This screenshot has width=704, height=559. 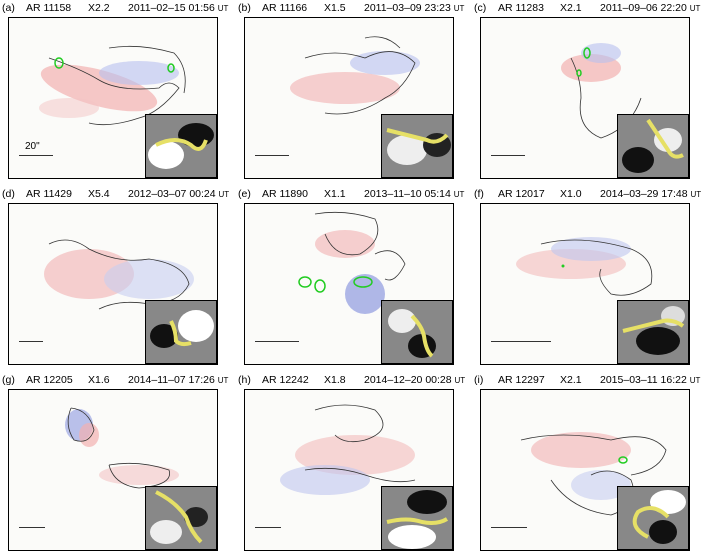 I want to click on panel-d: (d) AR 11429 X5.4 2012–03–07 00:24 UT, so click(x=114, y=276).